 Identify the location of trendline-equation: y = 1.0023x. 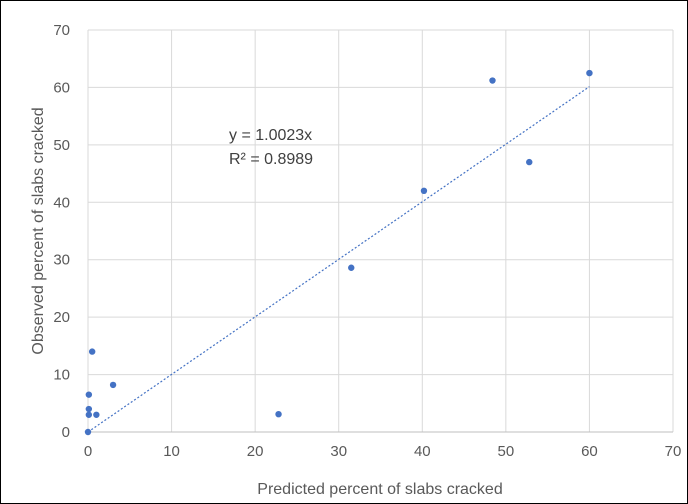
(270, 135).